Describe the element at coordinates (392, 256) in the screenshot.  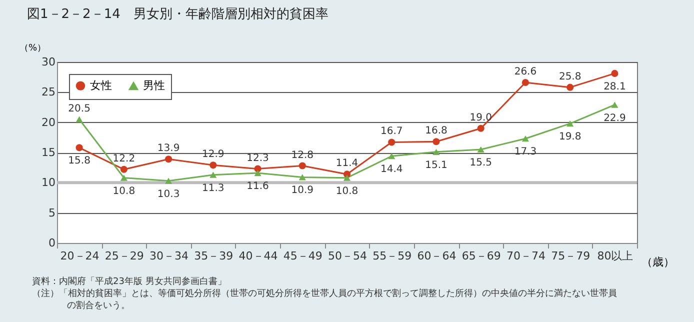
I see `x-tick-label: 55－59` at that location.